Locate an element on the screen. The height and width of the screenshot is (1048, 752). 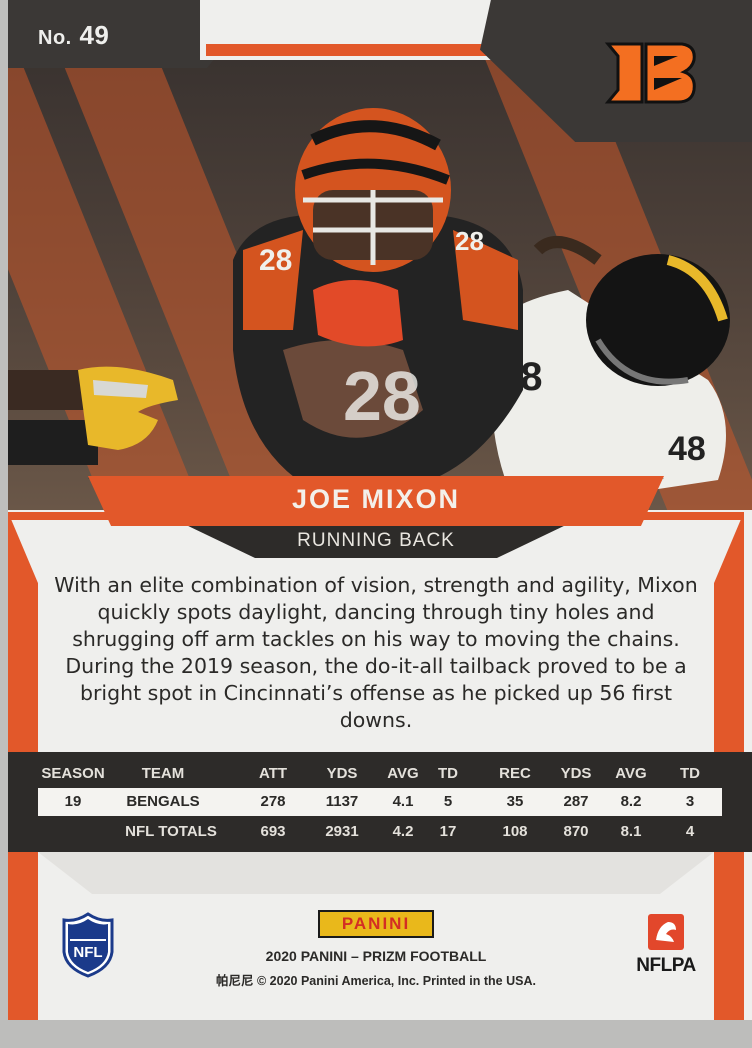
stats-header-rush-yds: YDS is located at coordinates (342, 773).